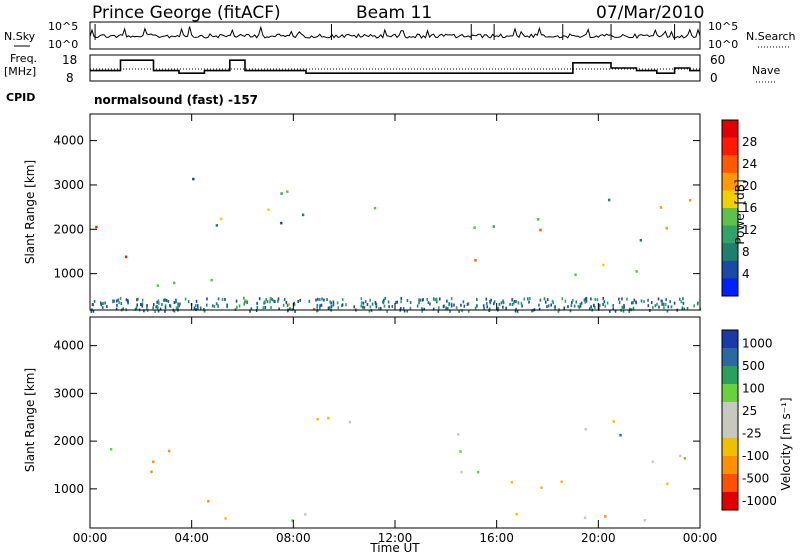 The height and width of the screenshot is (558, 800). What do you see at coordinates (395, 68) in the screenshot?
I see `freq-panel-frame` at bounding box center [395, 68].